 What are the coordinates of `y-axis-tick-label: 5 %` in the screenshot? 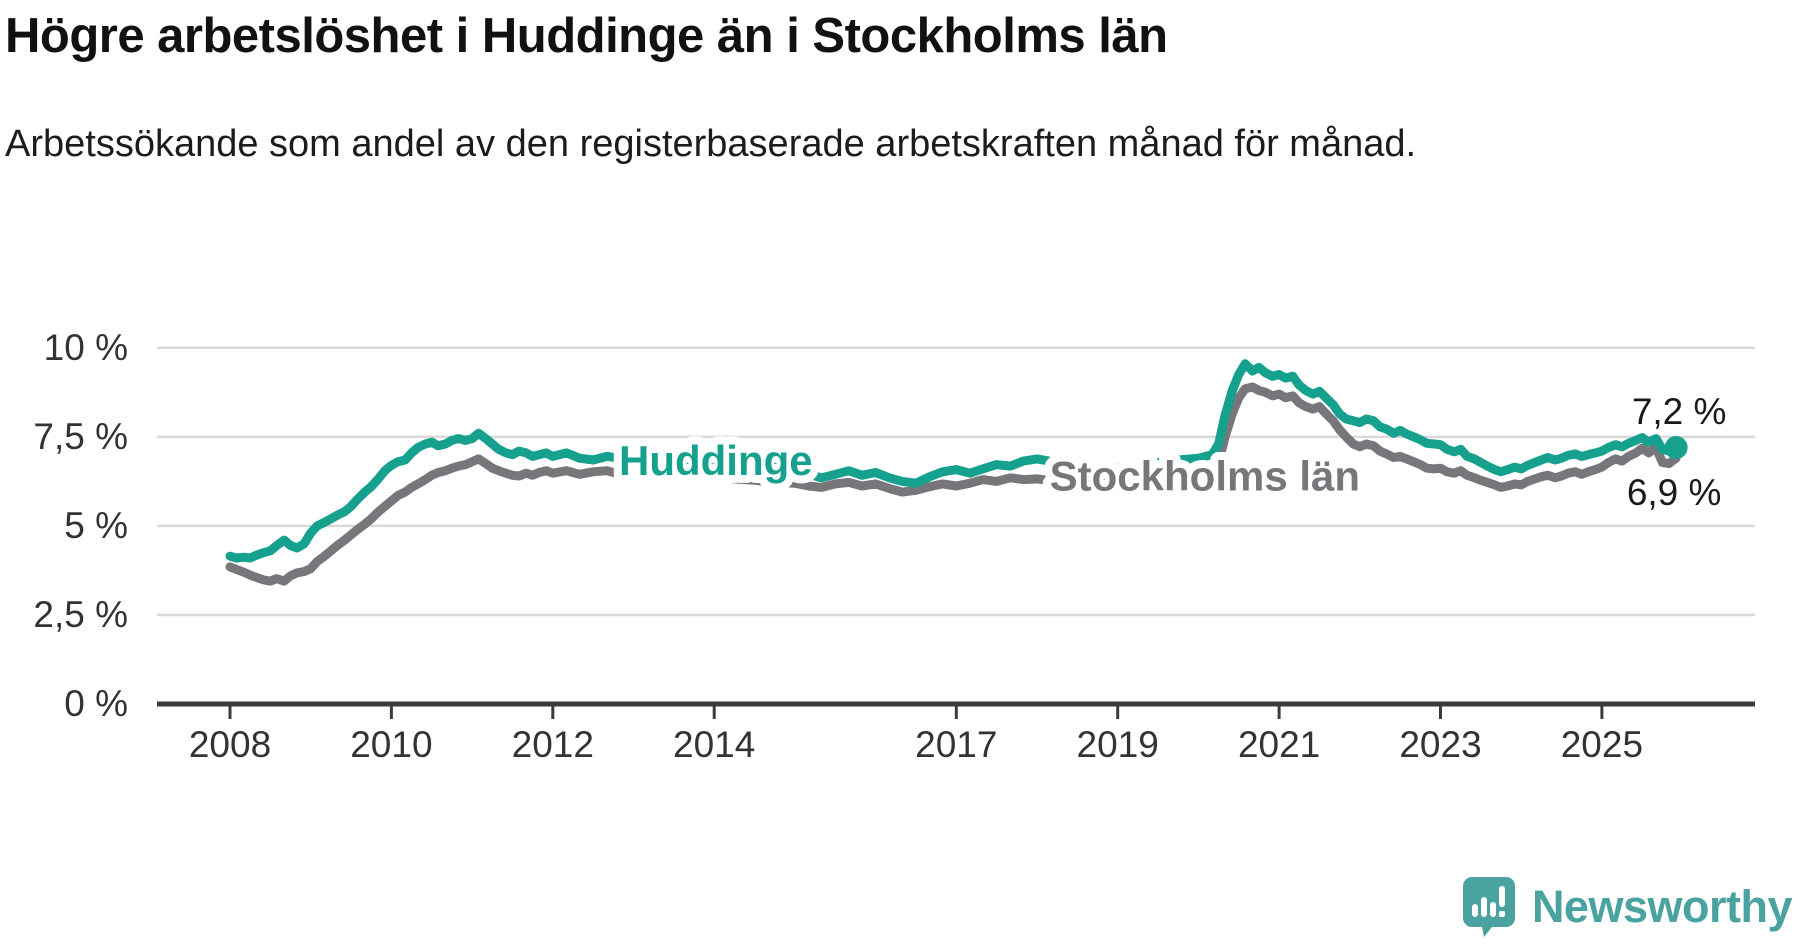 It's located at (96, 525).